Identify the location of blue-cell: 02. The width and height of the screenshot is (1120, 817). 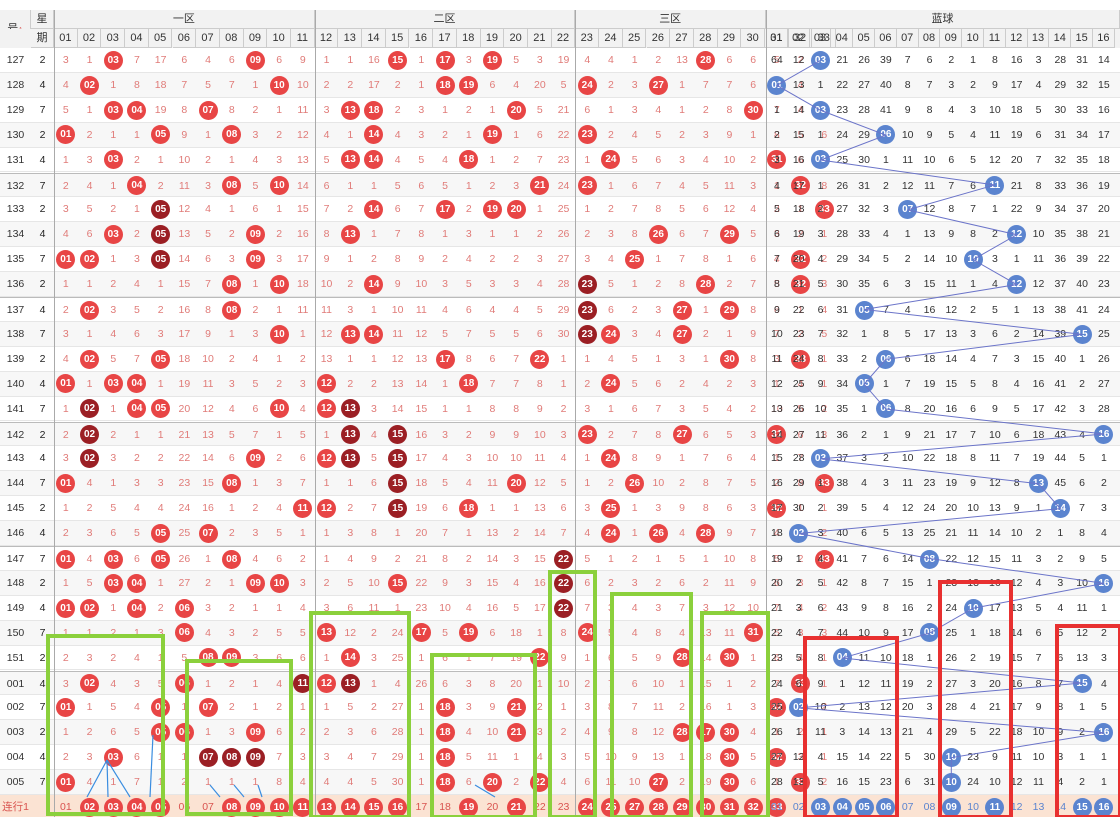
(799, 533).